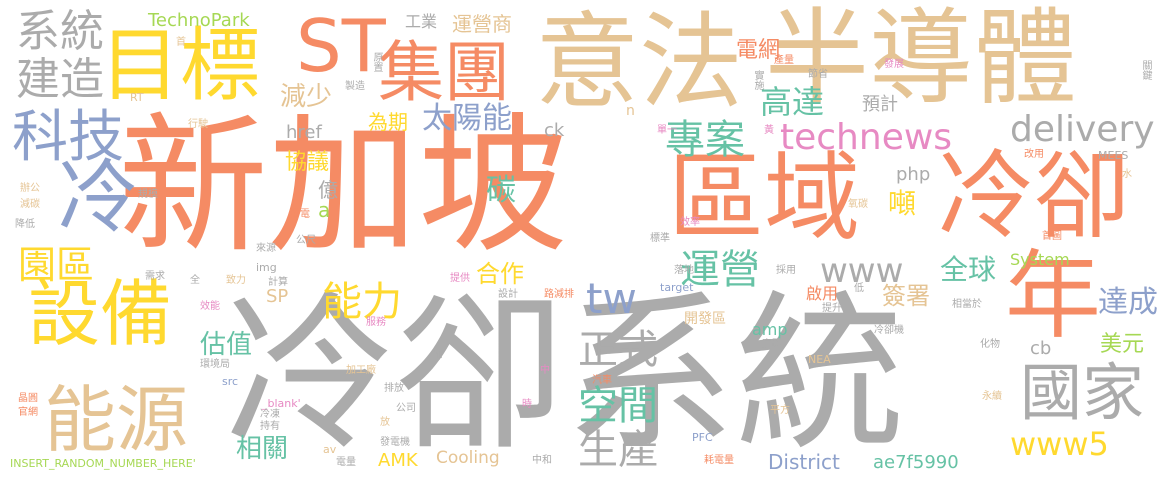 This screenshot has width=1175, height=482. I want to click on word-官網: 官網, so click(28, 412).